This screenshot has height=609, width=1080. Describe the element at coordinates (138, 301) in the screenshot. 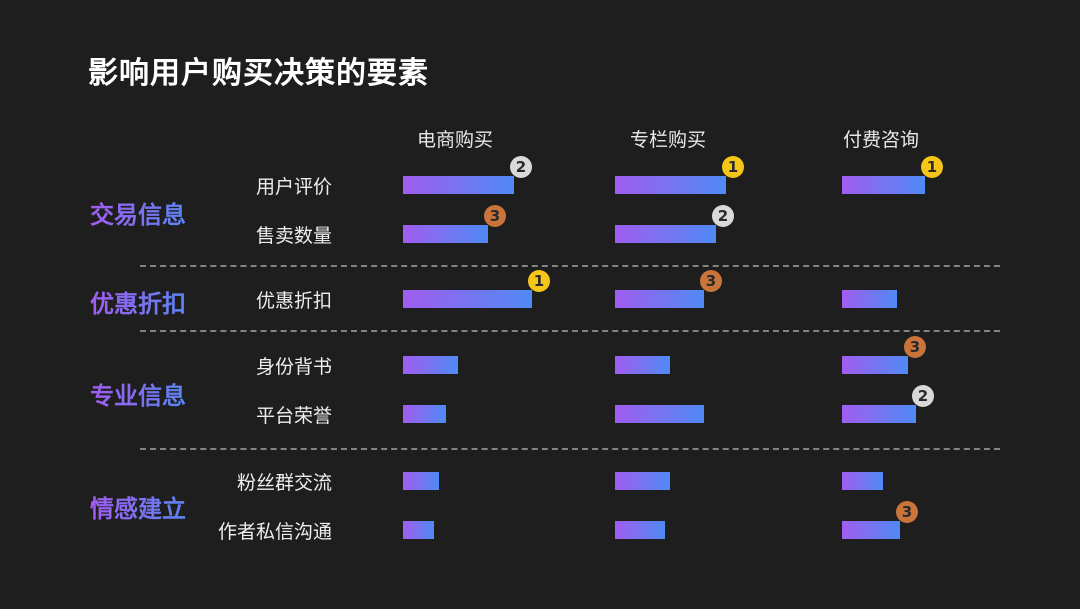

I see `group-label-discount: 优惠折扣` at that location.